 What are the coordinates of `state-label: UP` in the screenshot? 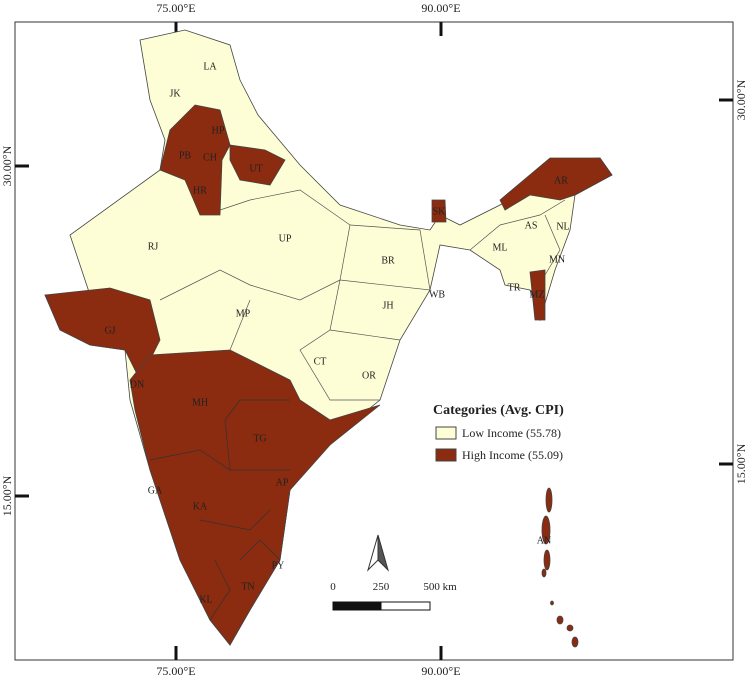 It's located at (285, 238).